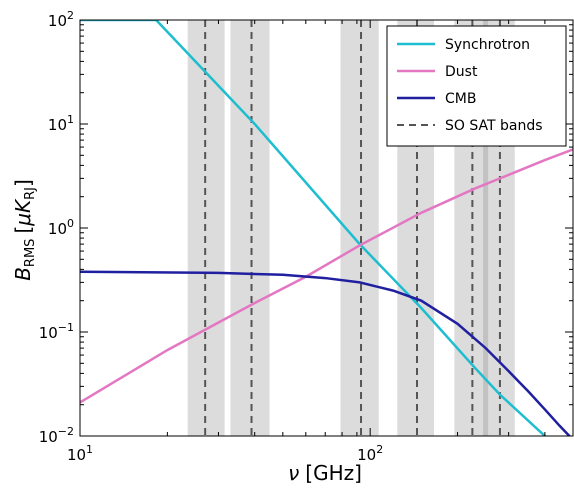 The image size is (574, 490). What do you see at coordinates (30, 253) in the screenshot?
I see `y-axis-sub: RMS` at bounding box center [30, 253].